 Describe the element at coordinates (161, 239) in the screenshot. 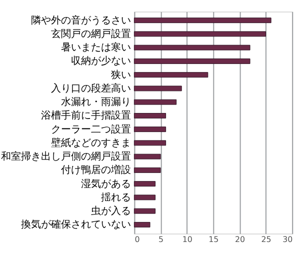

I see `x-tick-label: 5` at that location.